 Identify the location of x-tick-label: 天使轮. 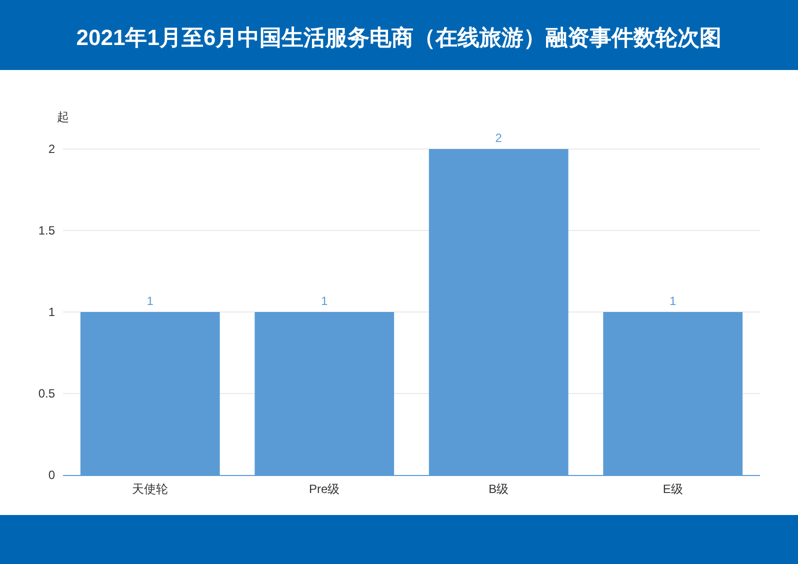
(150, 489).